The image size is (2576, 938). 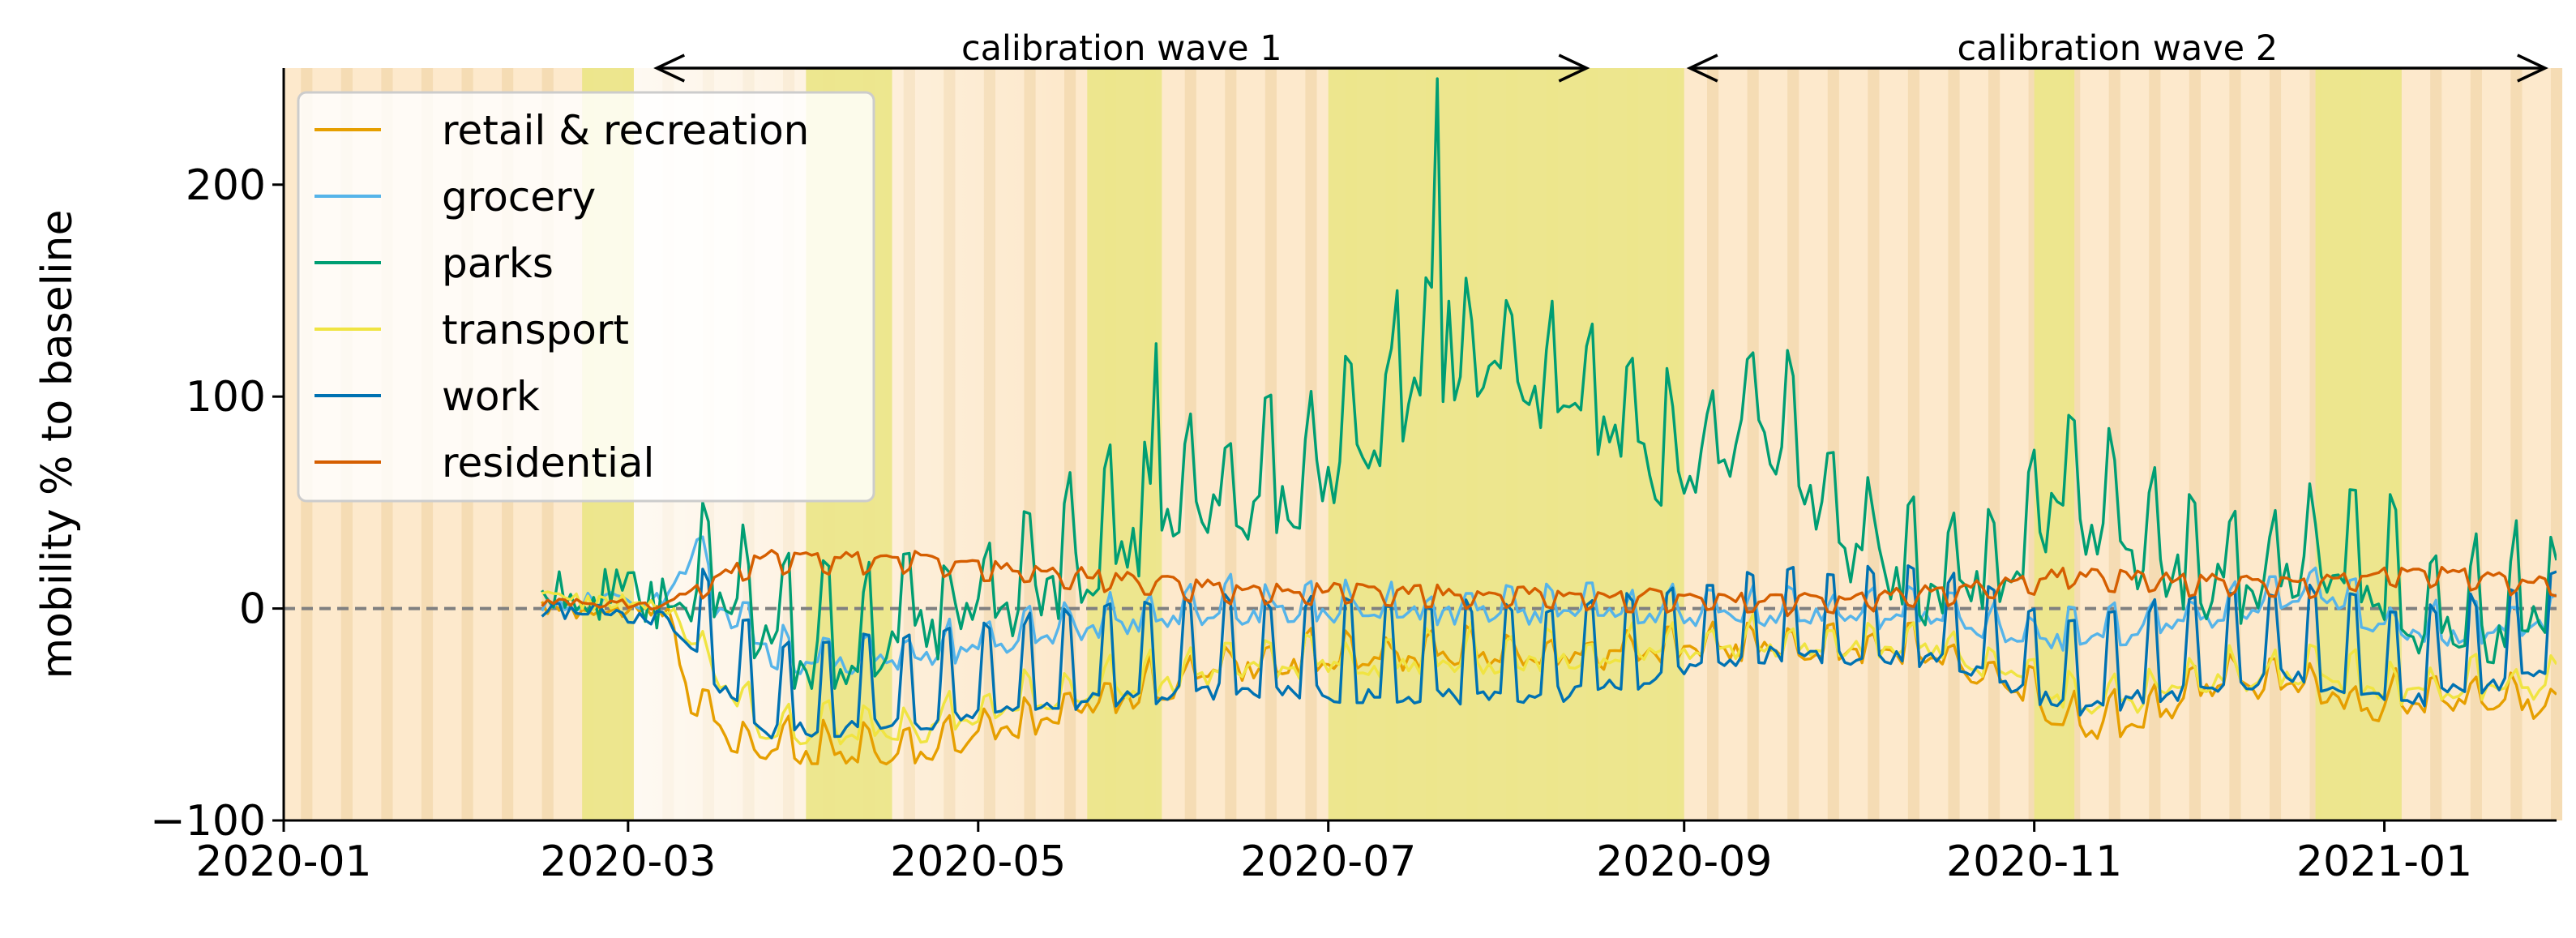 I want to click on series-line-residential, so click(x=1549, y=584).